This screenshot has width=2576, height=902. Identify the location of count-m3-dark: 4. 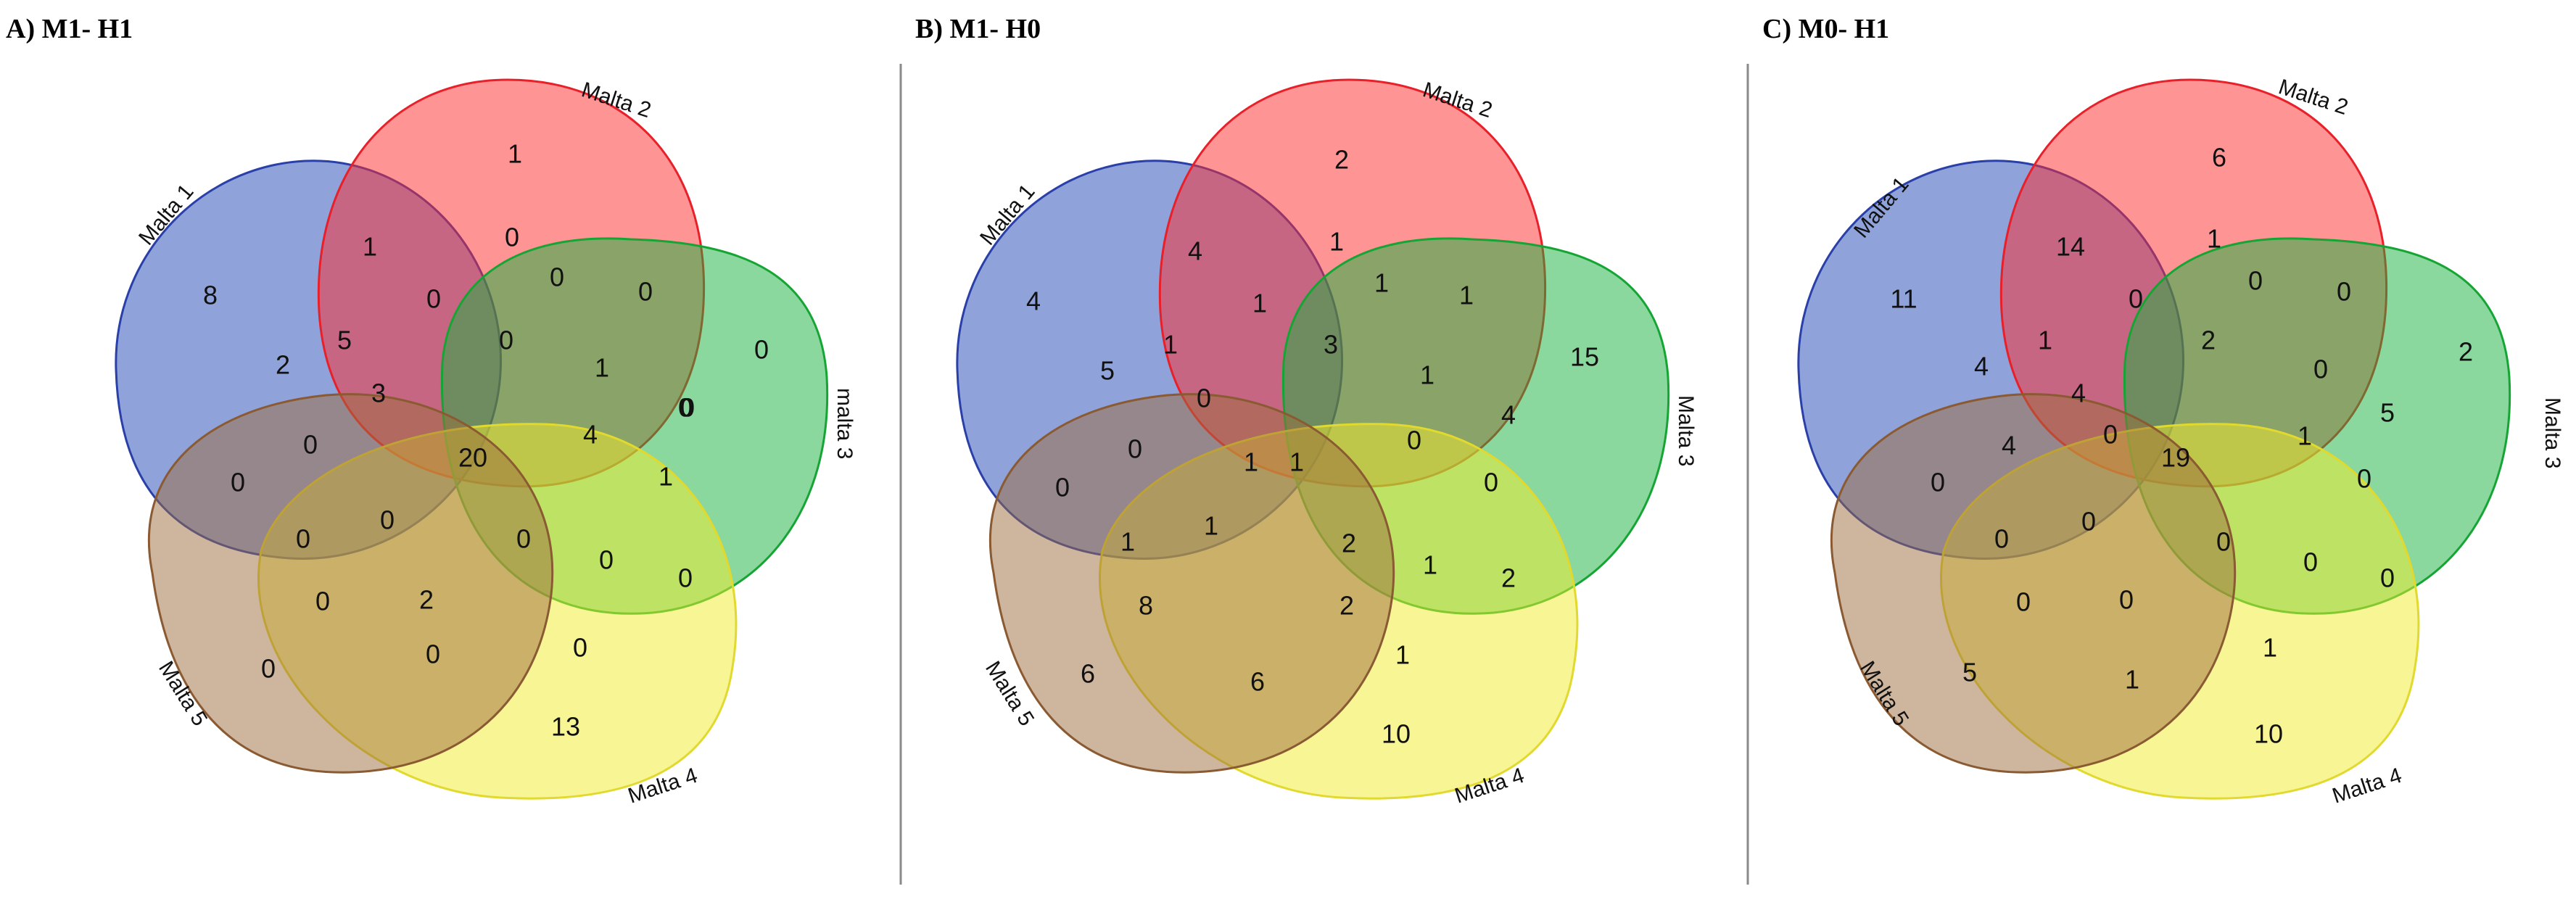
(1508, 415).